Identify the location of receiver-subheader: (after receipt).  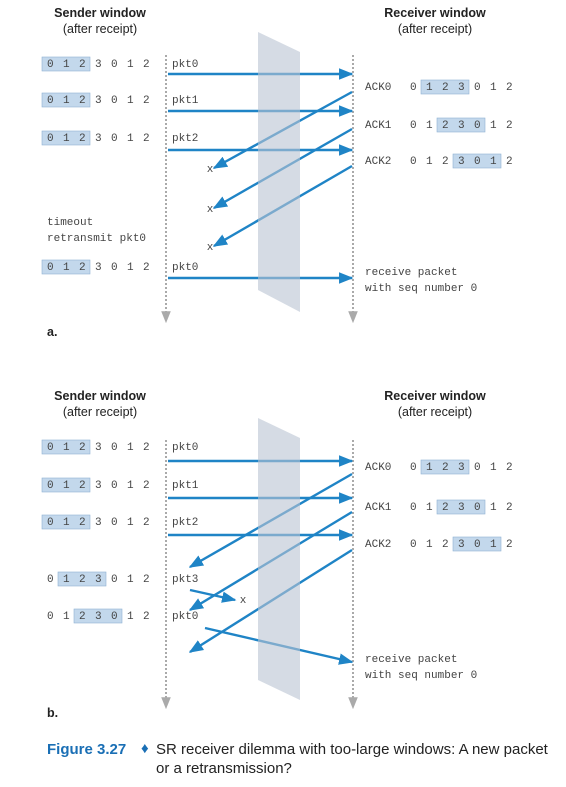
(435, 29).